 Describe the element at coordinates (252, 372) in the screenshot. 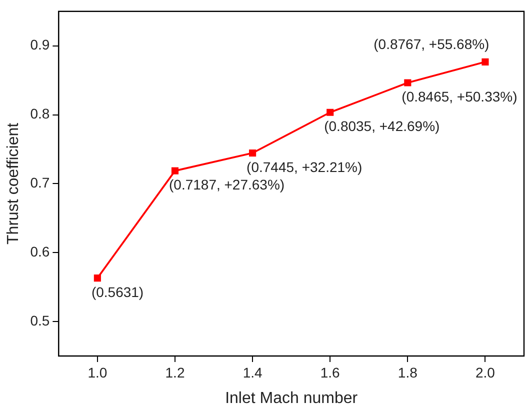

I see `x-tick-label: 1.4` at that location.